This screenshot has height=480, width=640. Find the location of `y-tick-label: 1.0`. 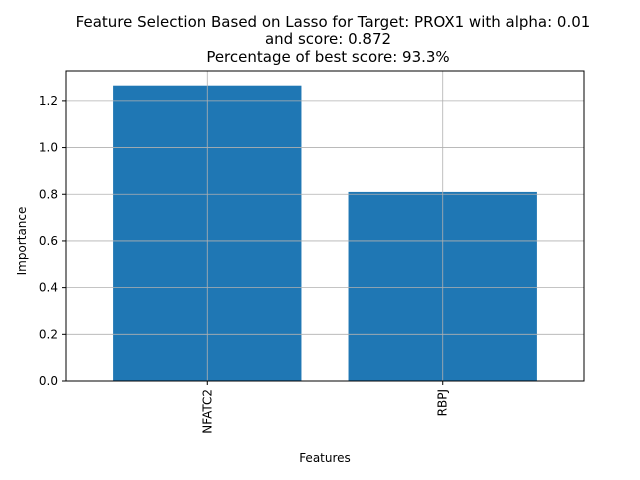

y-tick-label: 1.0 is located at coordinates (48, 148).